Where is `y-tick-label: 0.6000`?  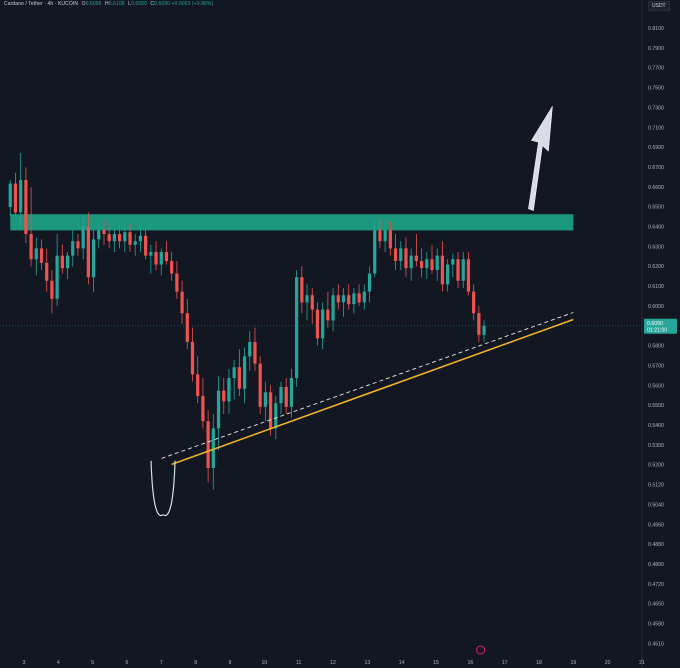
y-tick-label: 0.6000 is located at coordinates (656, 307).